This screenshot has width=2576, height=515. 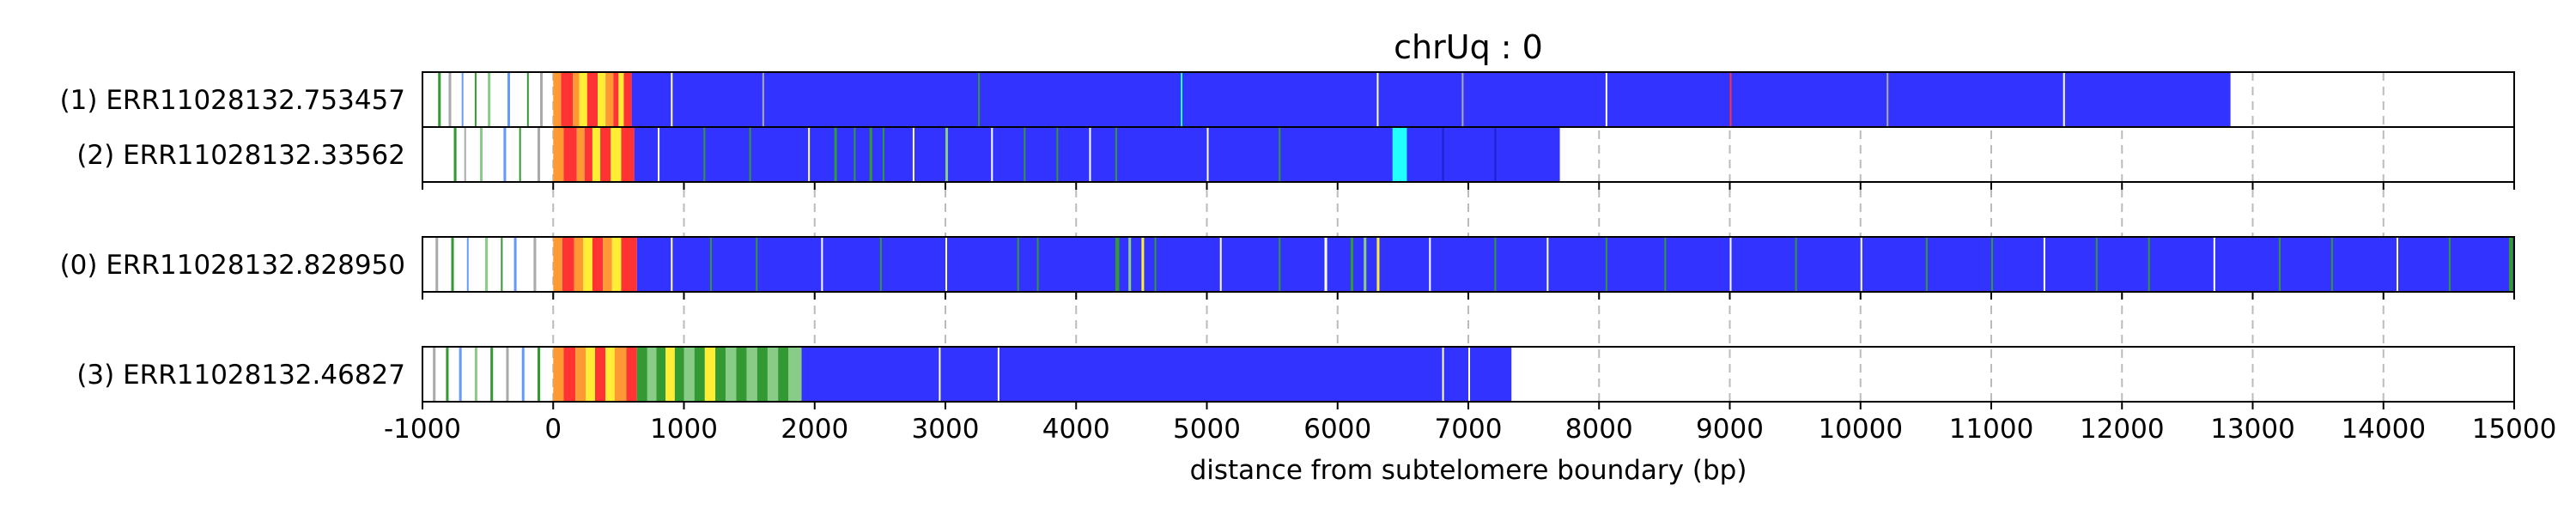 What do you see at coordinates (1207, 429) in the screenshot?
I see `x-tick-label: 5000` at bounding box center [1207, 429].